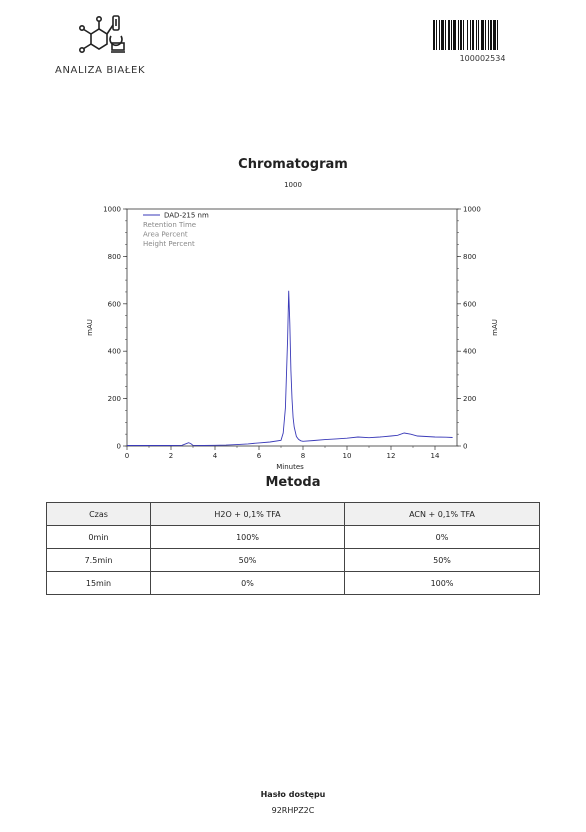  What do you see at coordinates (347, 456) in the screenshot?
I see `x-tick-label: 10` at bounding box center [347, 456].